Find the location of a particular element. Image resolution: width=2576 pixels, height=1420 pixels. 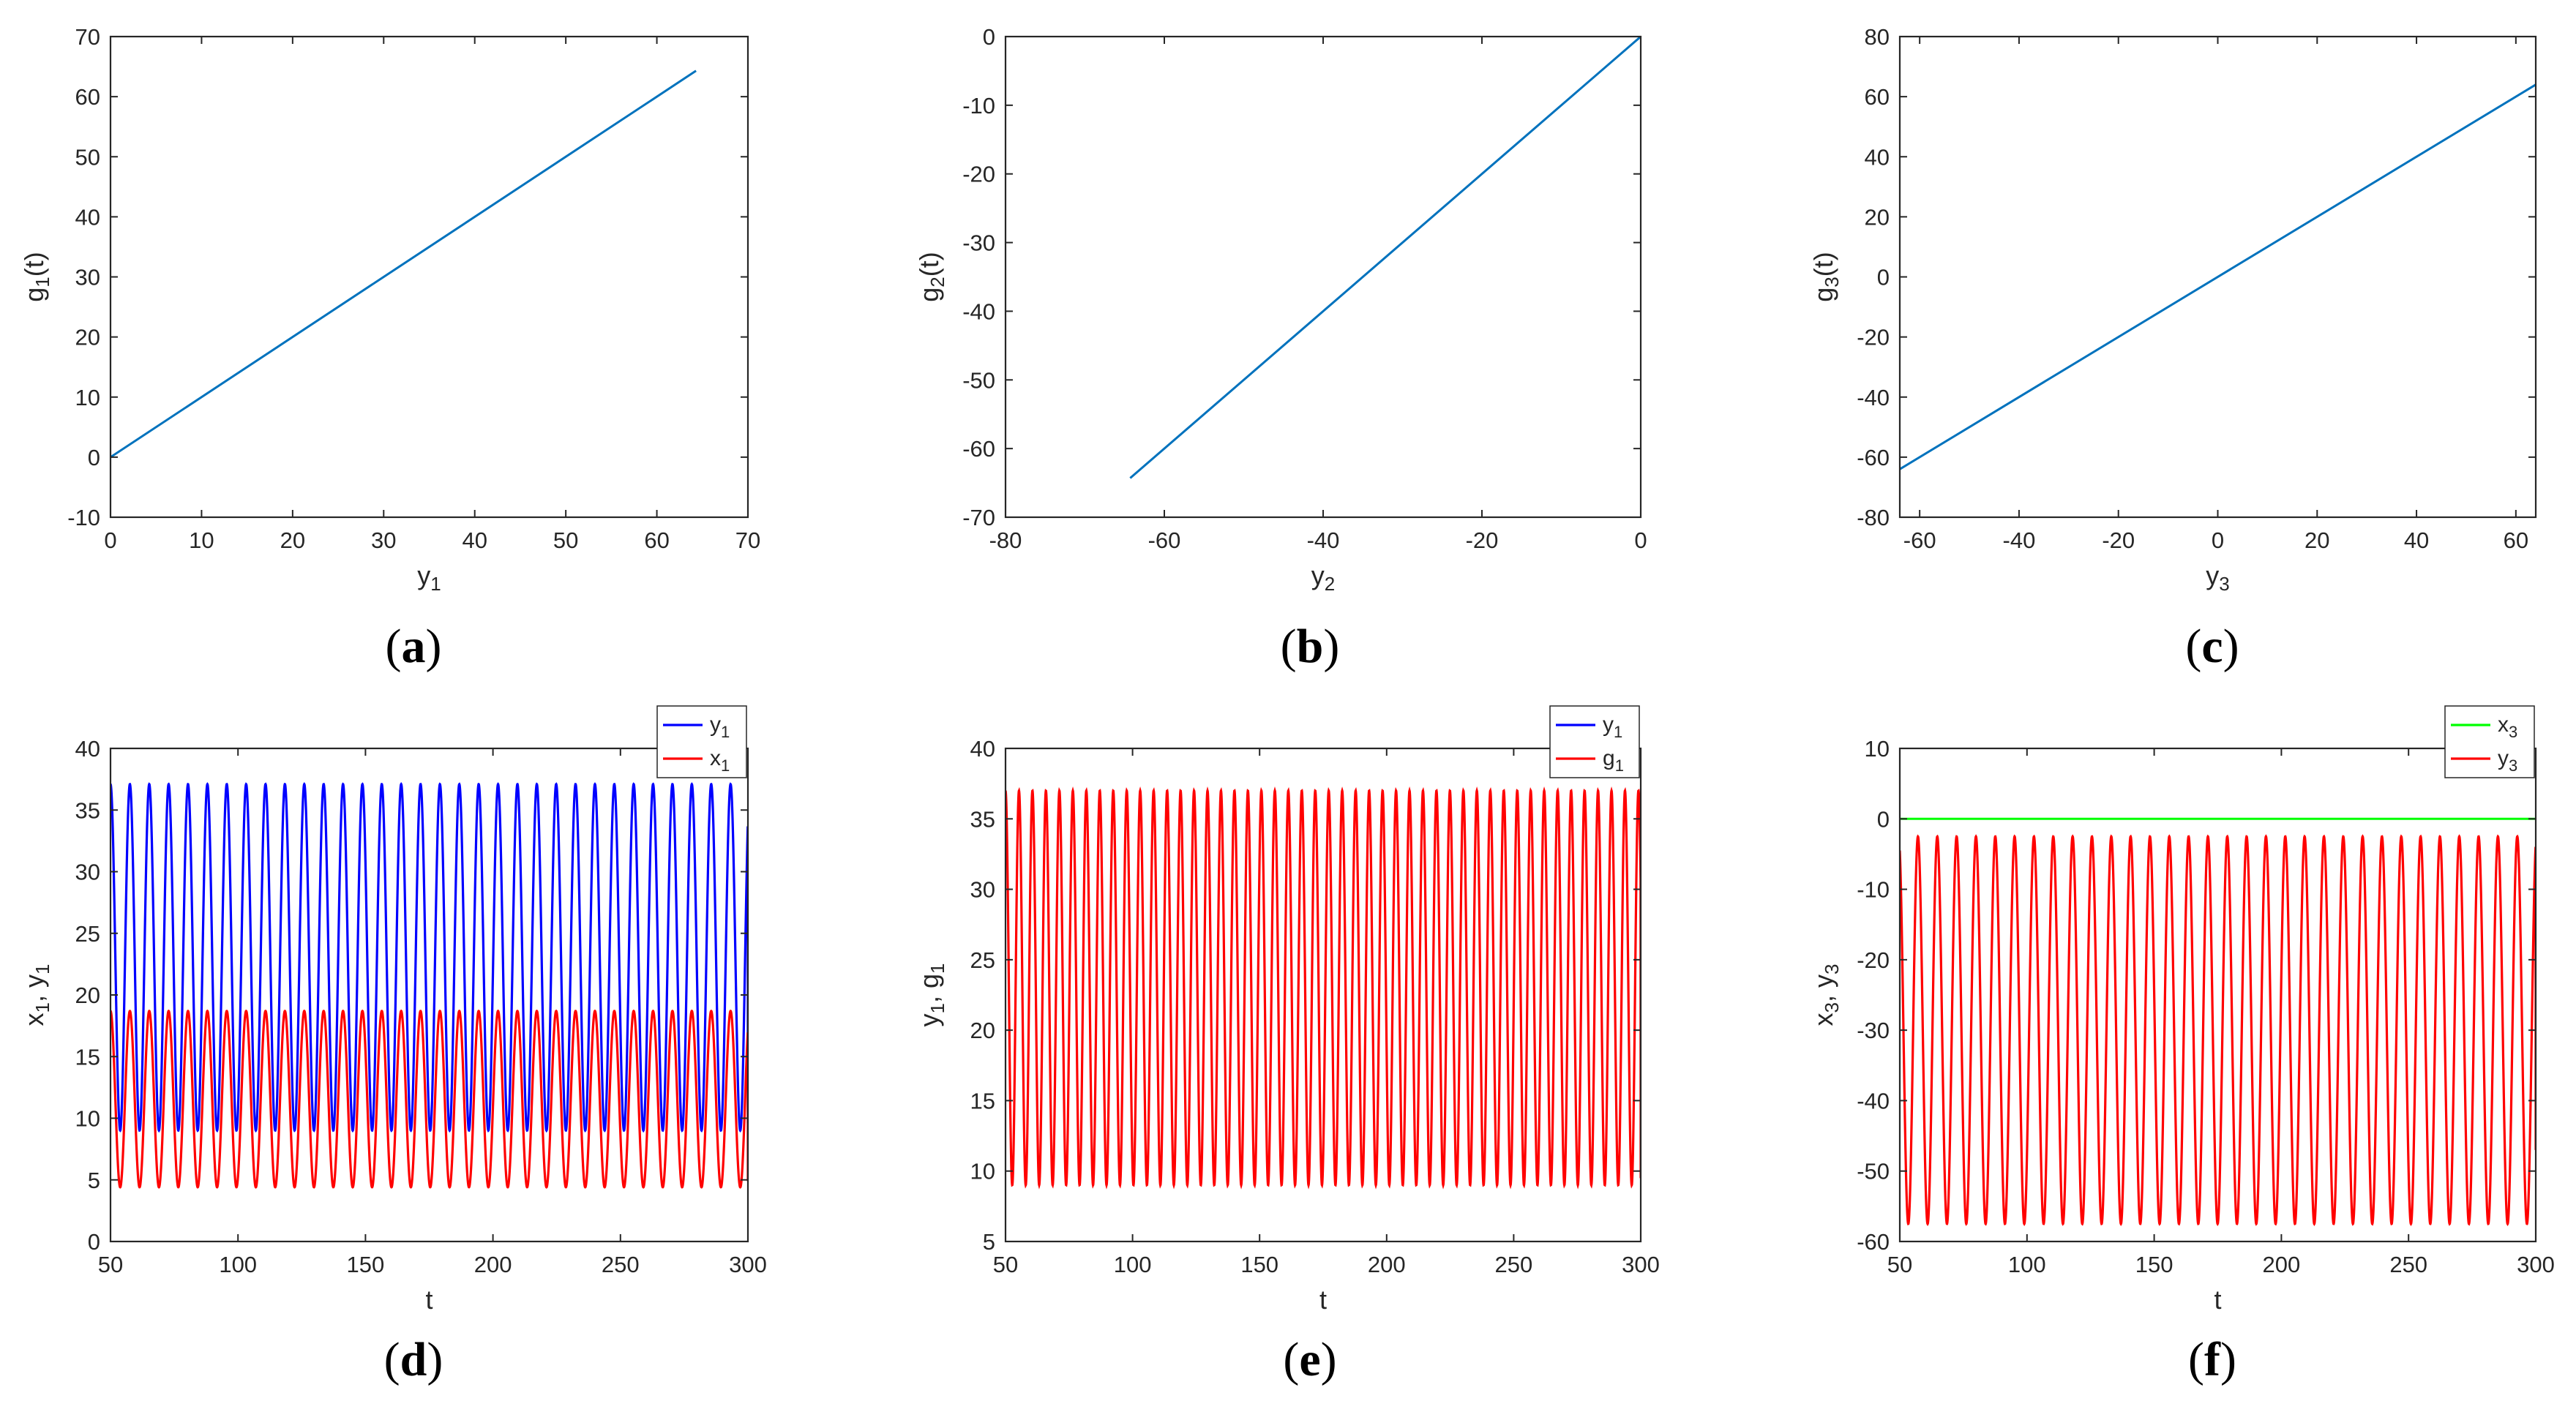

x-tick-label: 30 is located at coordinates (383, 540).